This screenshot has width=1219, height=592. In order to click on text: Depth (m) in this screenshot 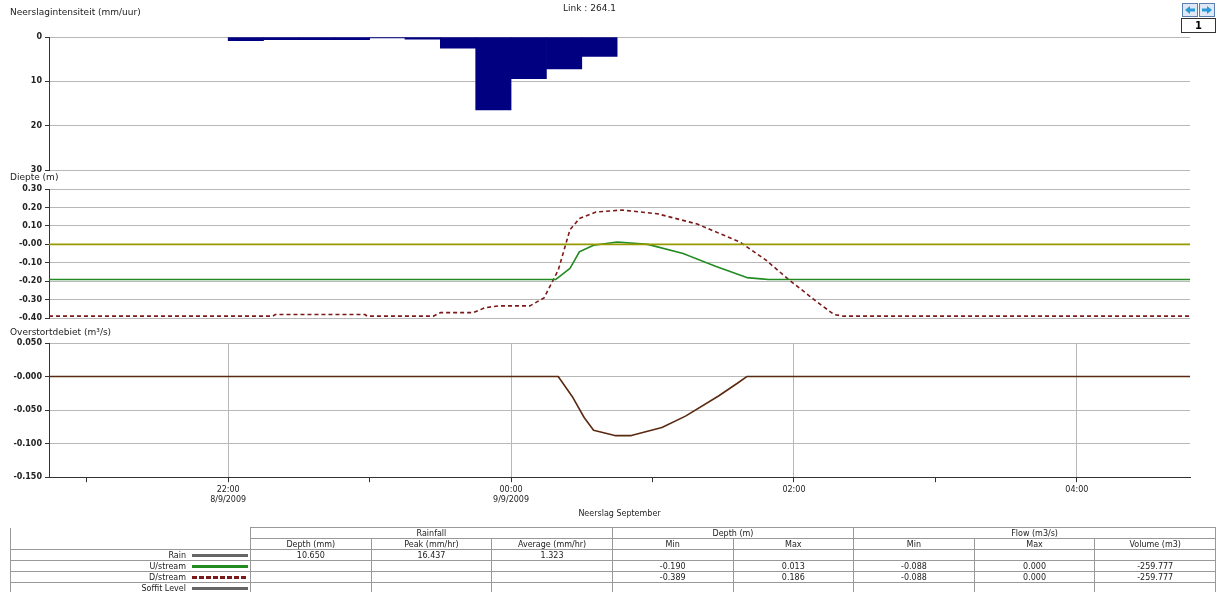, I will do `click(733, 533)`.